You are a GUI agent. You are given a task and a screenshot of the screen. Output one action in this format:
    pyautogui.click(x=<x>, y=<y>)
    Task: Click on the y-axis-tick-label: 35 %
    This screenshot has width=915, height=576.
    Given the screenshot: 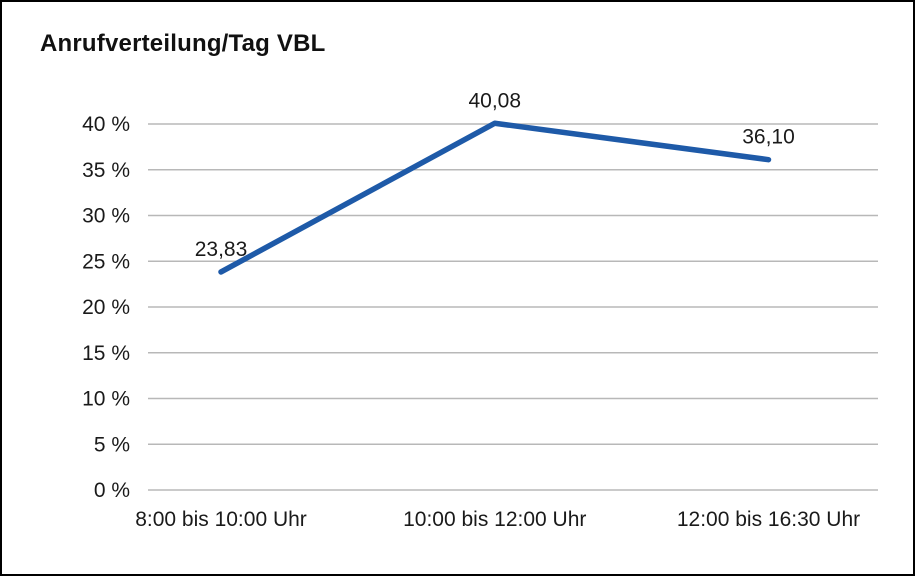 What is the action you would take?
    pyautogui.click(x=106, y=170)
    